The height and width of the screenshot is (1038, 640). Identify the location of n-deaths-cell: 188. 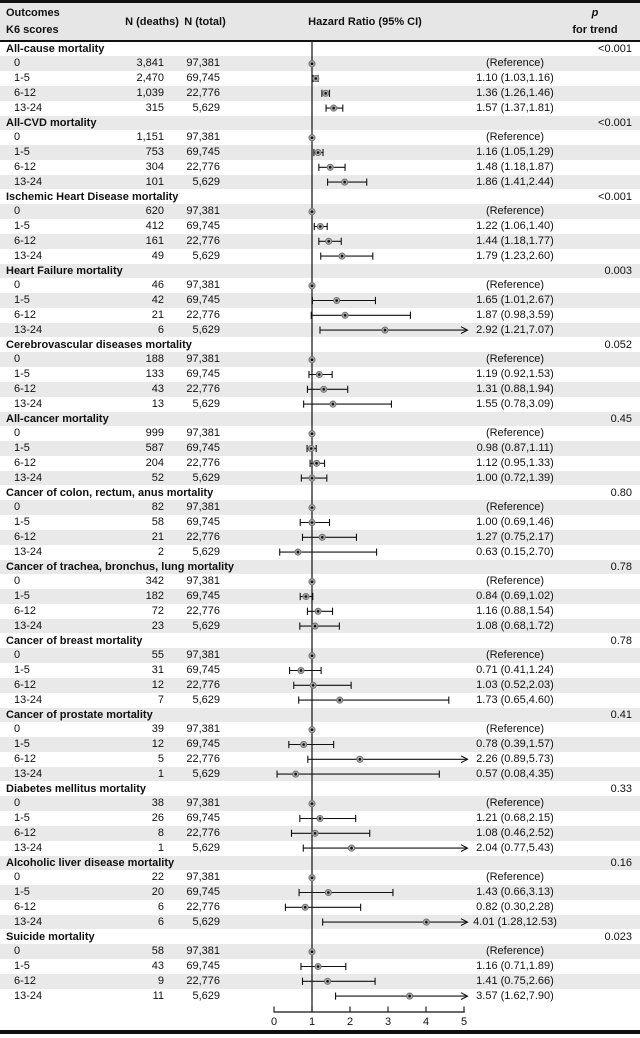
(154, 359).